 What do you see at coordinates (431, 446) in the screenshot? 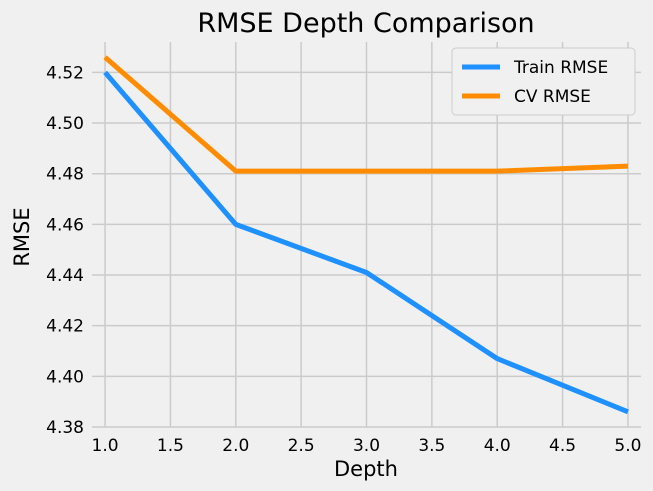
I see `x-tick-label: 3.5` at bounding box center [431, 446].